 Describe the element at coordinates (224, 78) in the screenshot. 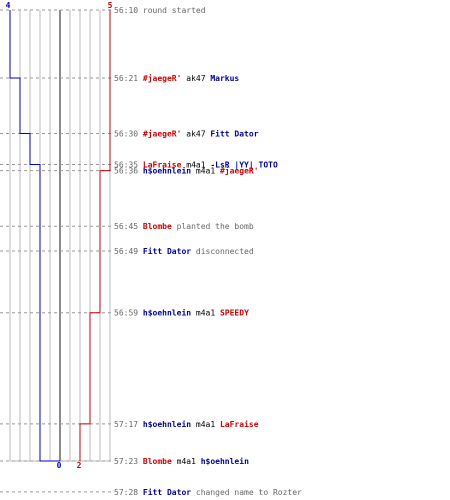

I see `player-name: Markus` at that location.